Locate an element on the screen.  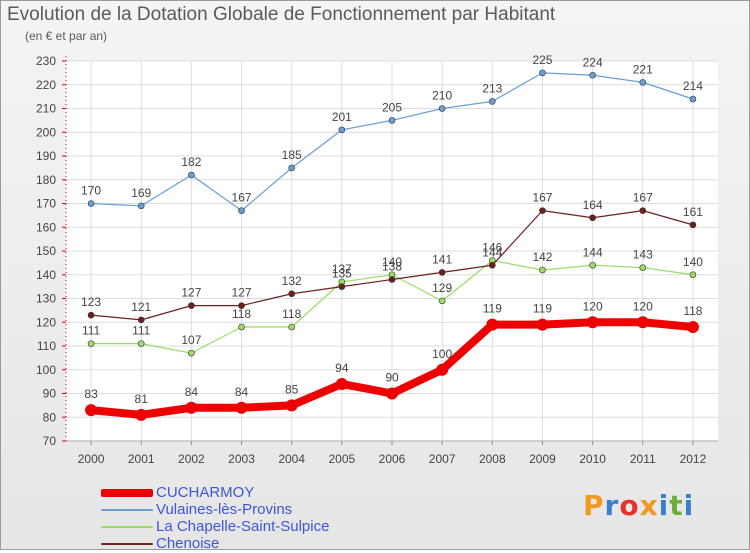
data-label: 169 is located at coordinates (141, 193).